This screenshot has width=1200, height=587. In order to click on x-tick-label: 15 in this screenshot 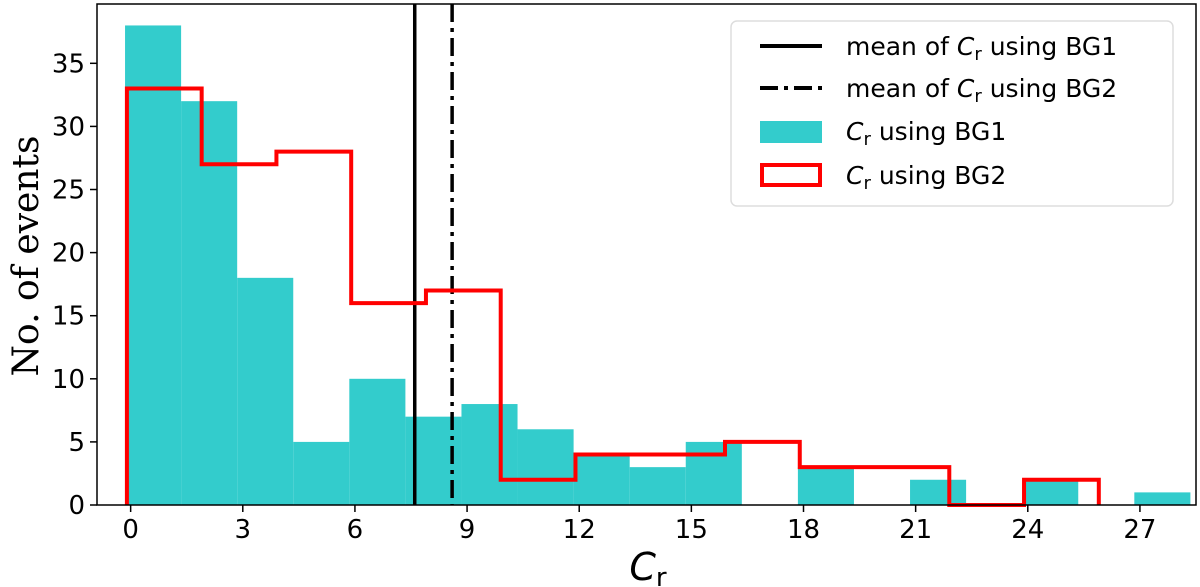, I will do `click(691, 530)`.